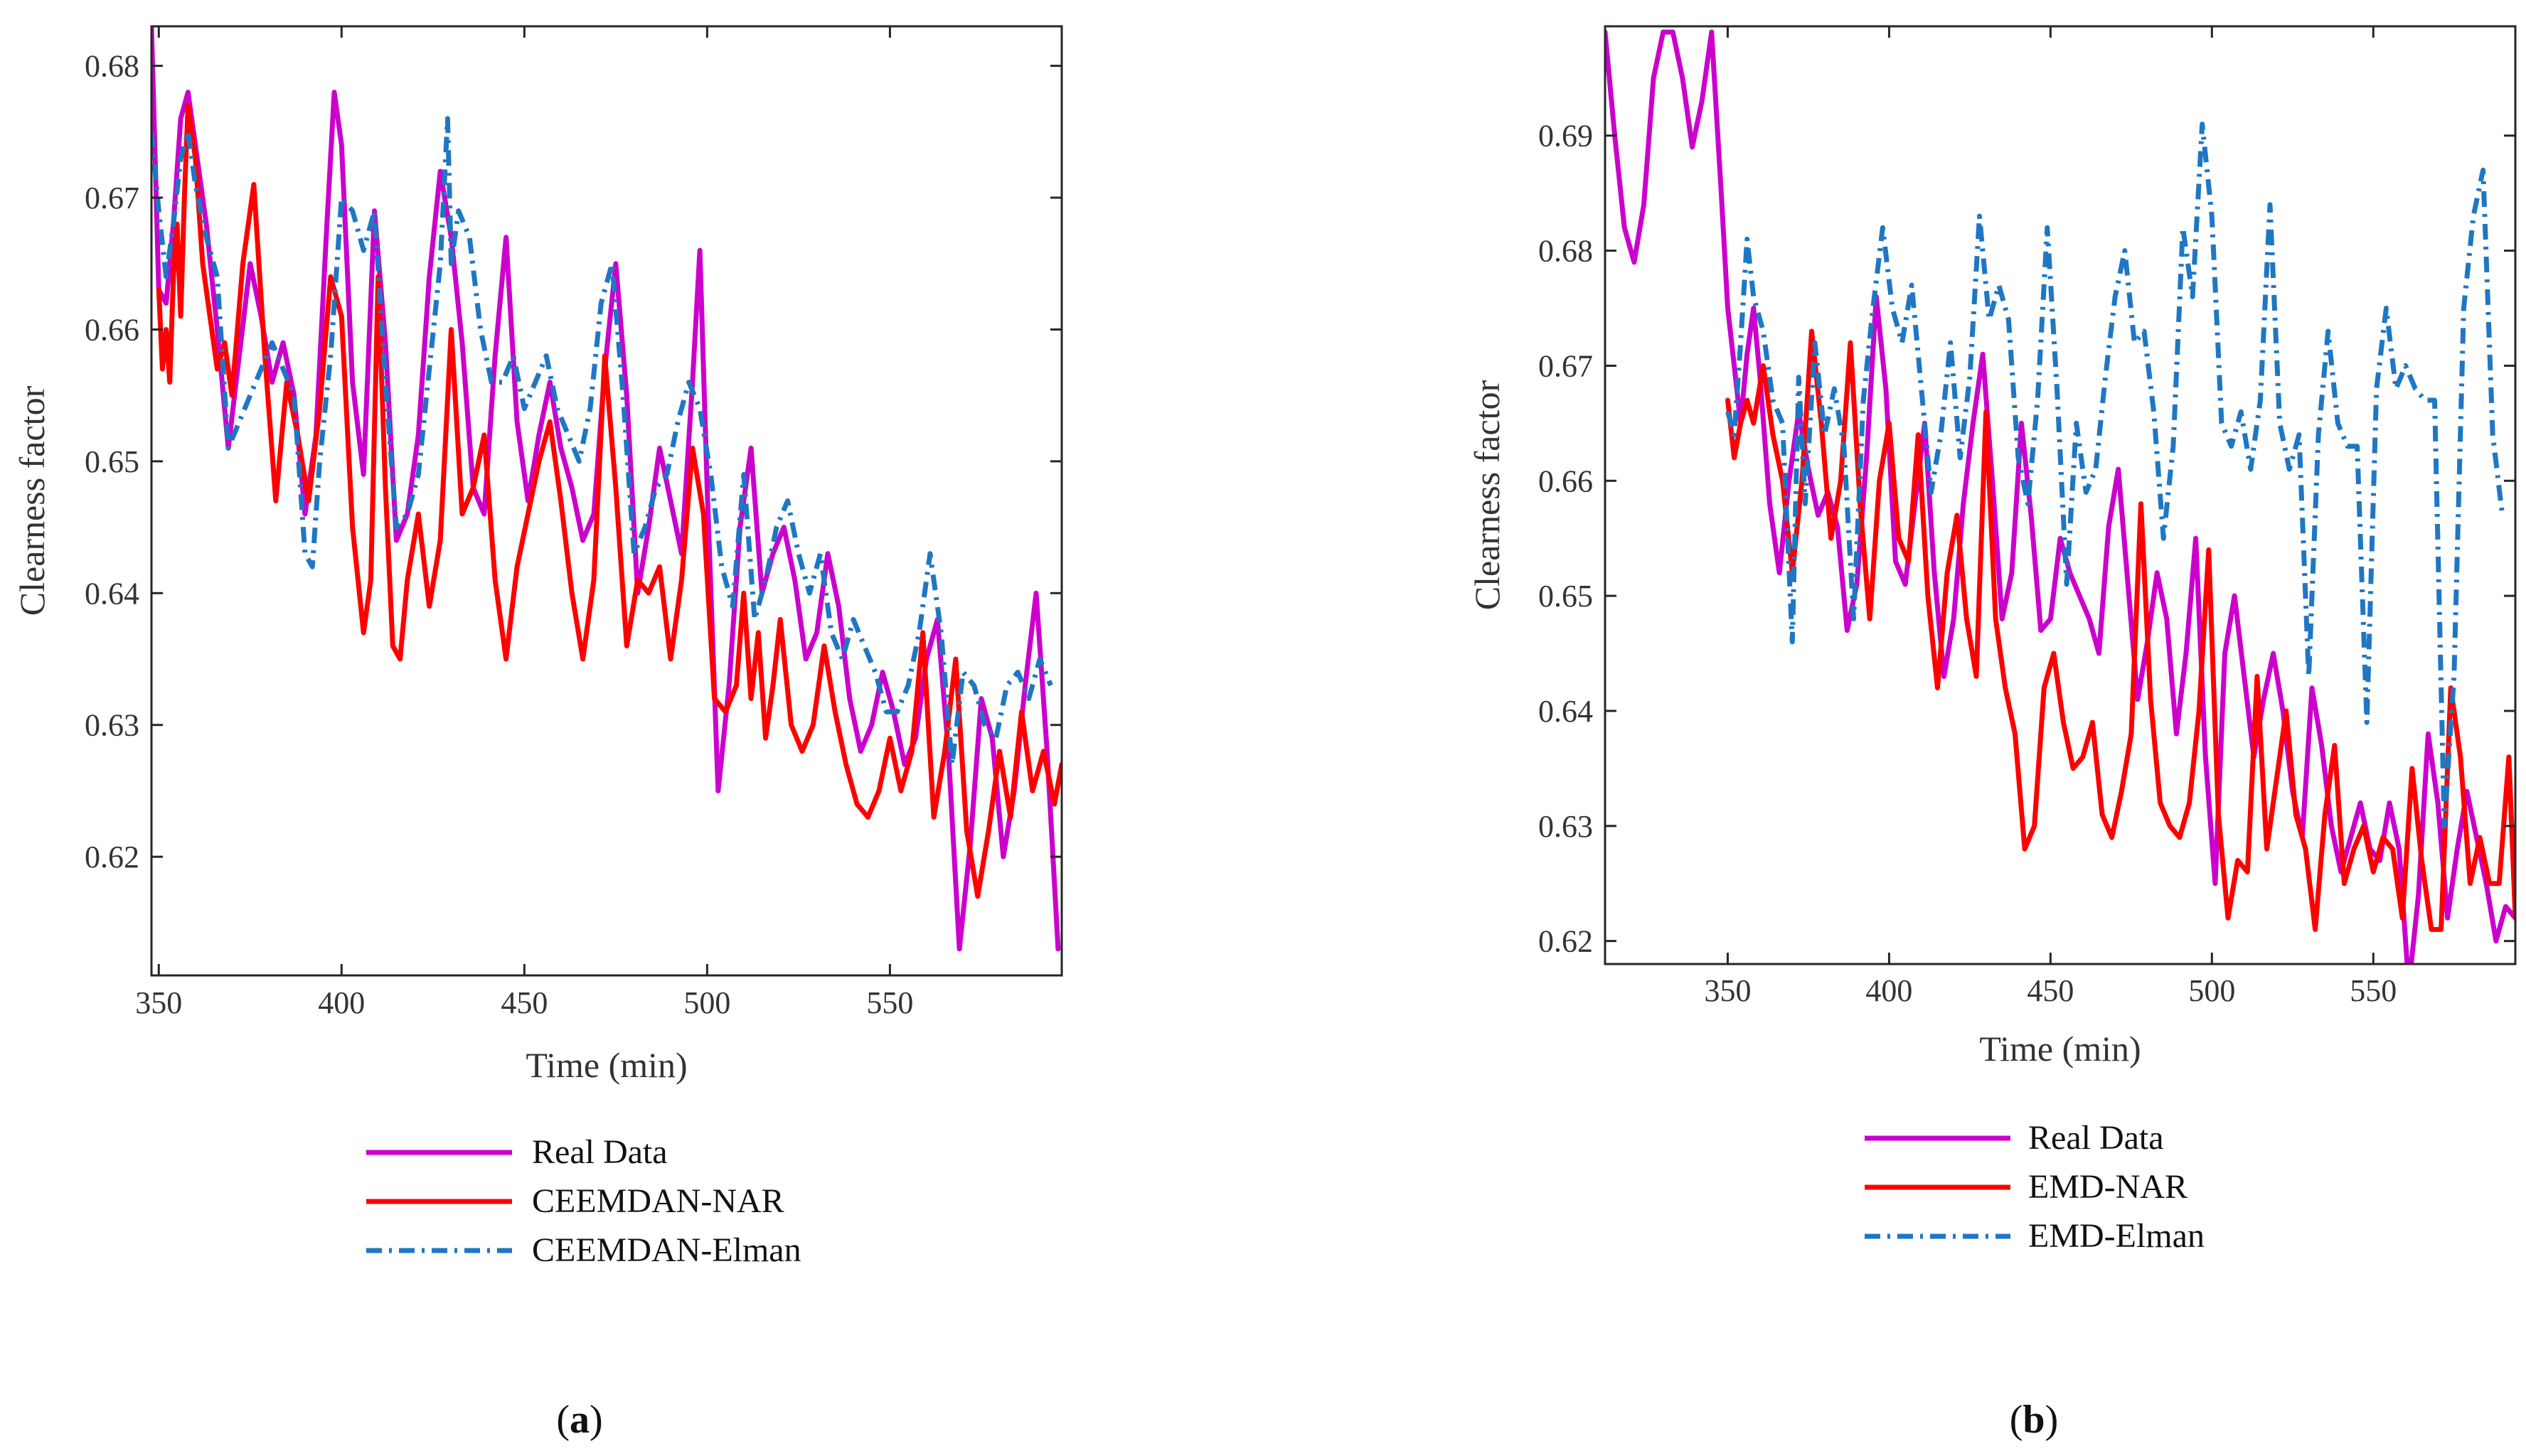 The width and height of the screenshot is (2526, 1456). What do you see at coordinates (1727, 990) in the screenshot?
I see `x-tick-label-b: 350` at bounding box center [1727, 990].